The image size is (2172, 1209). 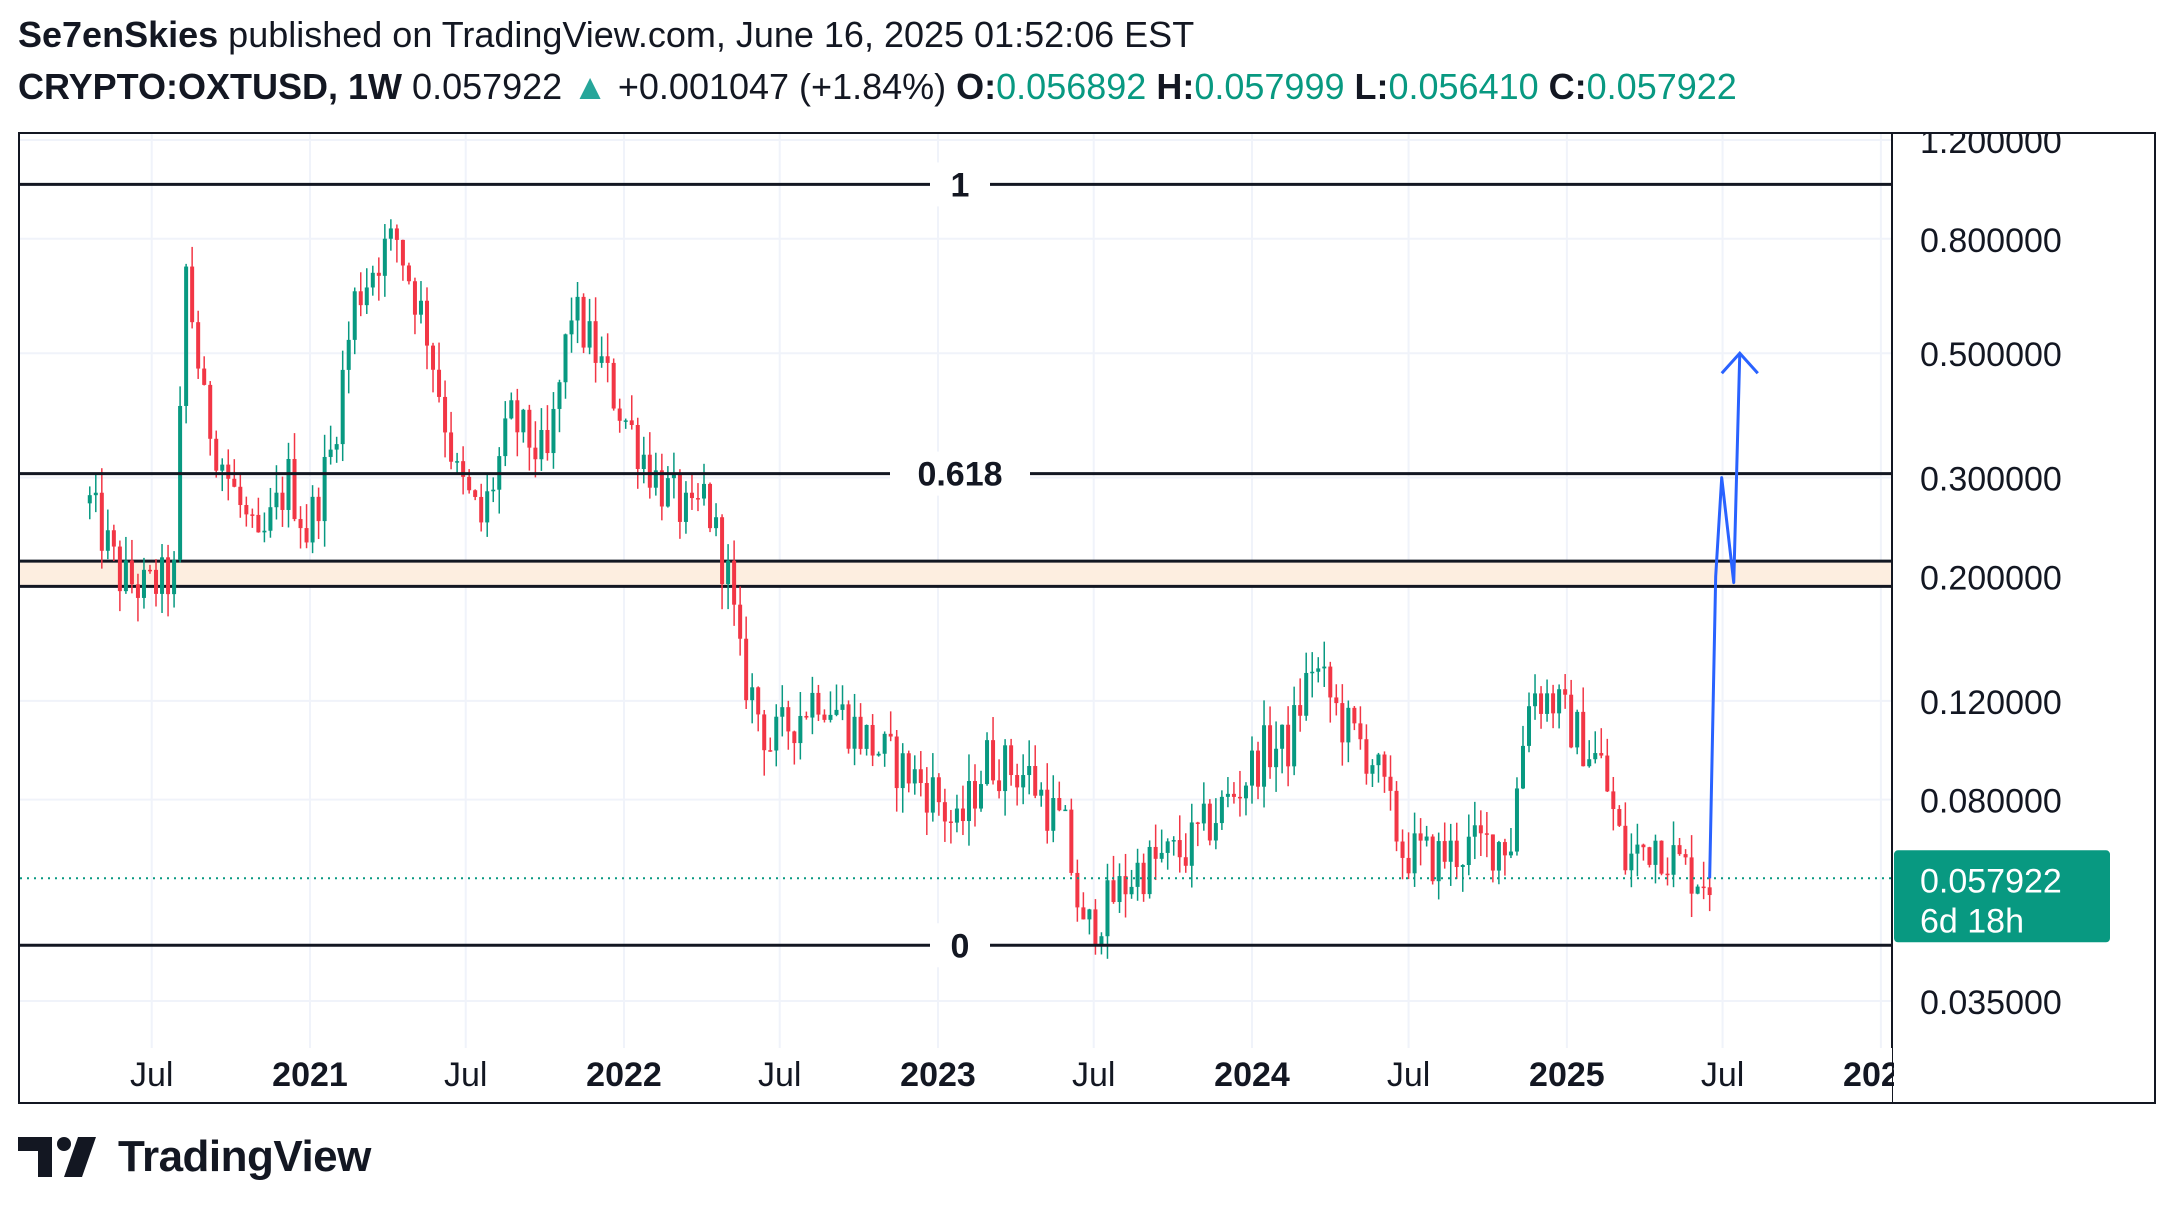 I want to click on current-price-tag, so click(x=2002, y=896).